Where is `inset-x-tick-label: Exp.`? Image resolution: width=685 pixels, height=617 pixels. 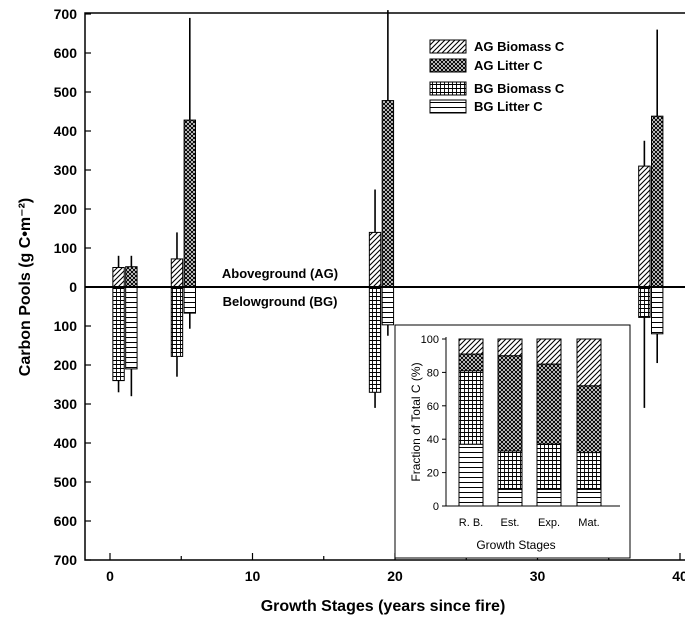
inset-x-tick-label: Exp. is located at coordinates (549, 523).